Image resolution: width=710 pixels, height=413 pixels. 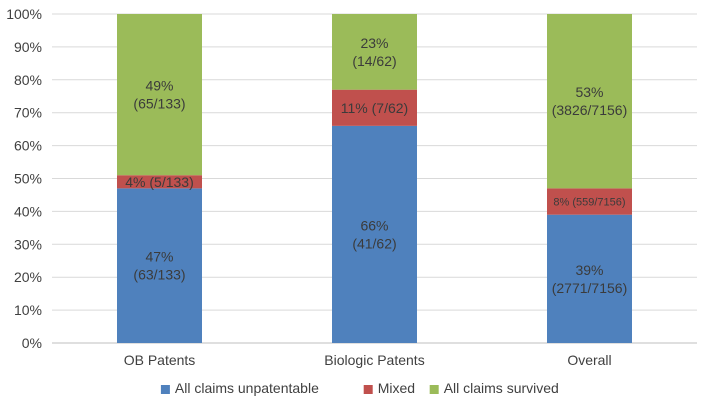 I want to click on data-label: 8% (559/7156), so click(x=589, y=203).